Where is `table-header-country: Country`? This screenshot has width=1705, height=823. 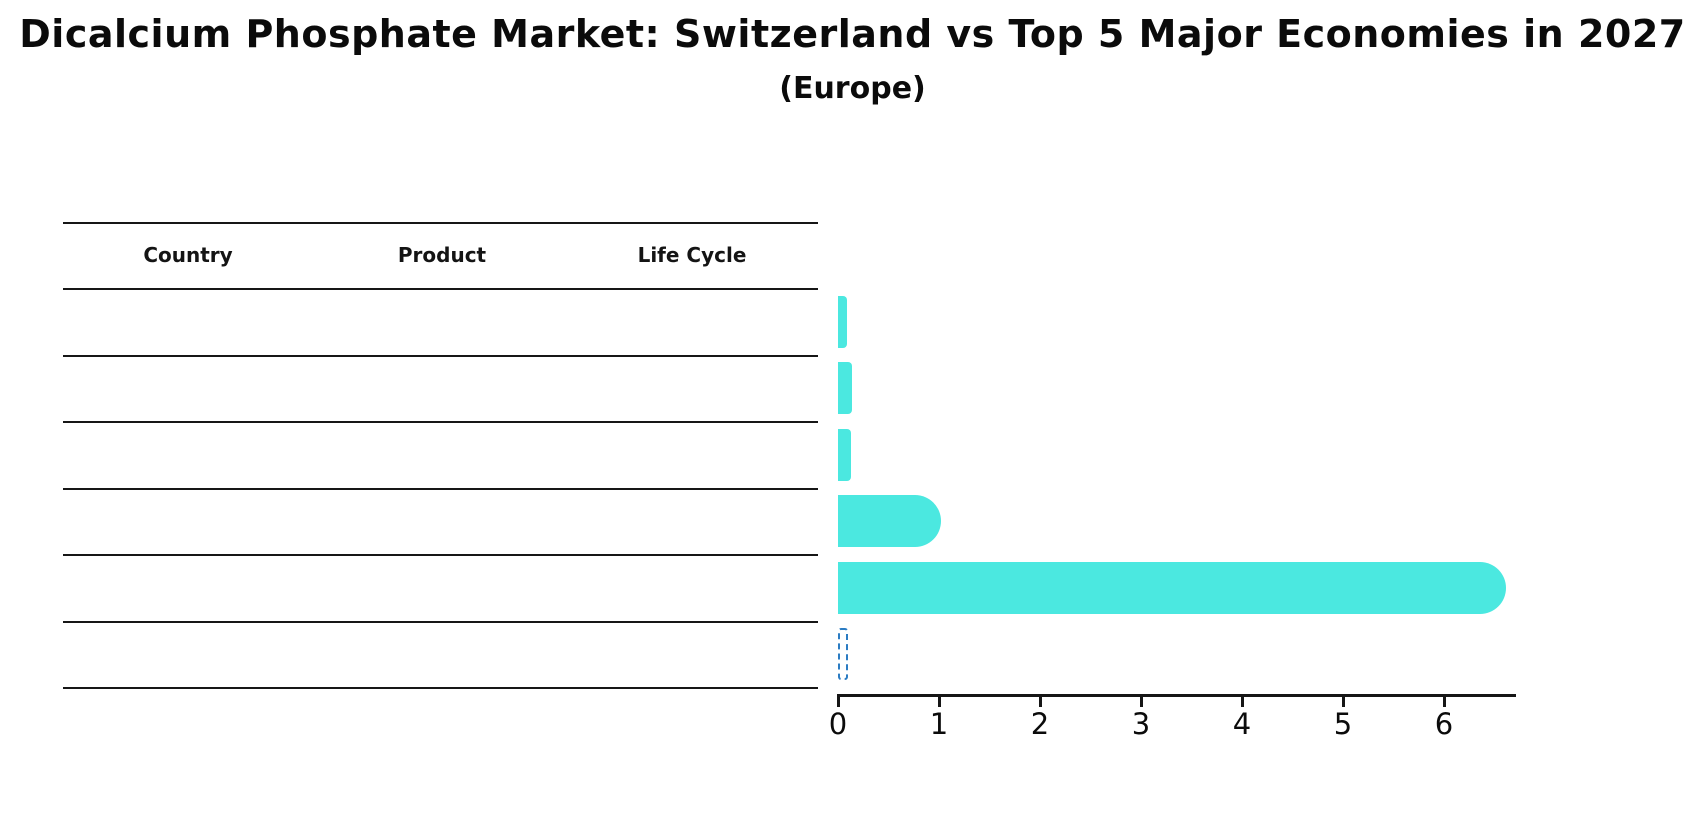 table-header-country: Country is located at coordinates (188, 255).